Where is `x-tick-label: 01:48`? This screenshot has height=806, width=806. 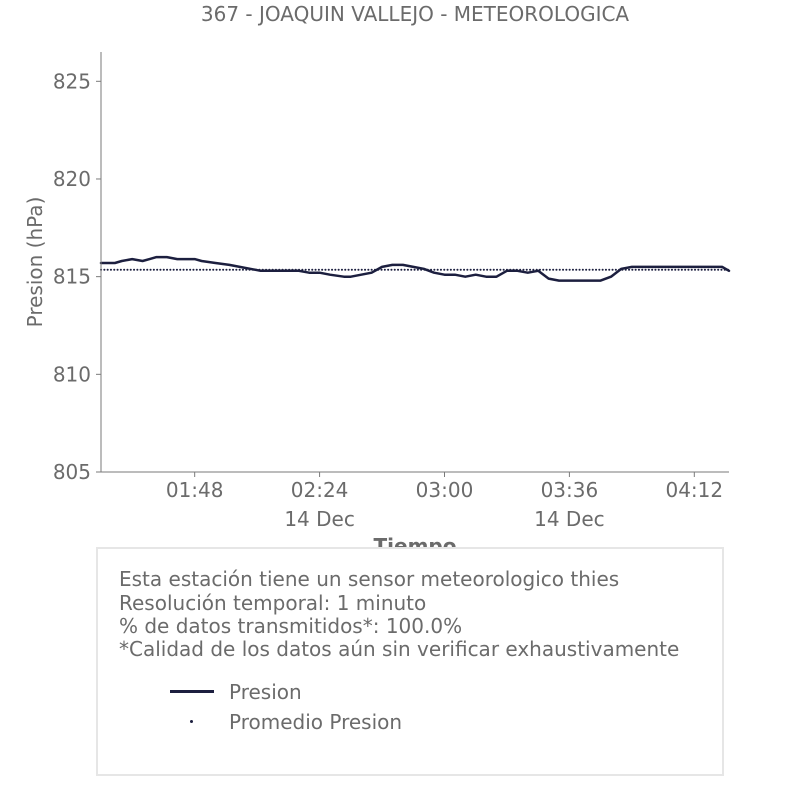 x-tick-label: 01:48 is located at coordinates (195, 490).